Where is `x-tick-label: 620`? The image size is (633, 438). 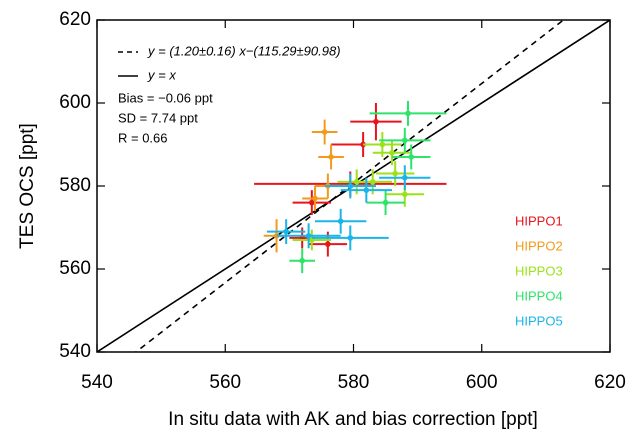 x-tick-label: 620 is located at coordinates (610, 382).